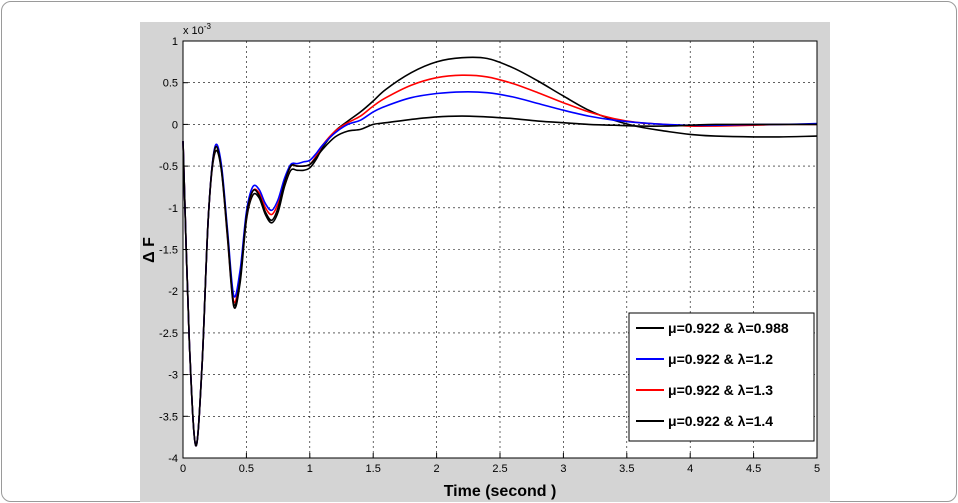 The image size is (958, 503). I want to click on x-tick-label: 1.5, so click(373, 469).